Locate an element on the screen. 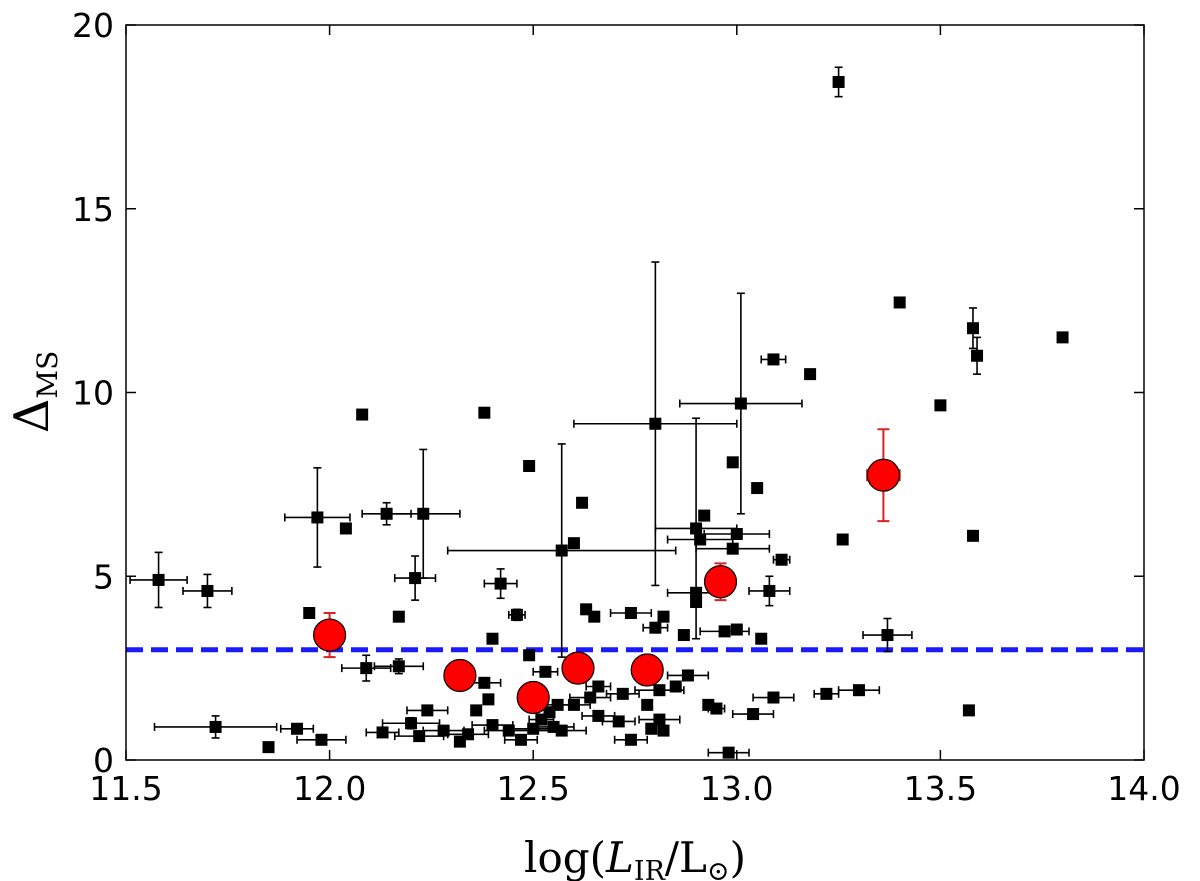 The width and height of the screenshot is (1200, 881). x-axis-title-pre: log( is located at coordinates (565, 857).